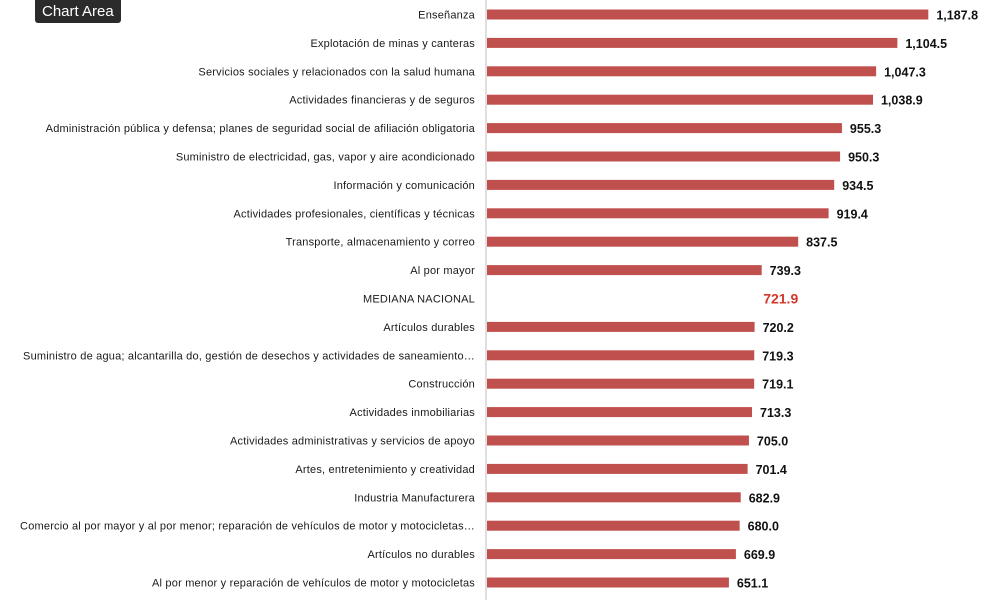 This screenshot has width=1000, height=600. Describe the element at coordinates (857, 186) in the screenshot. I see `value-label: 934.5` at that location.